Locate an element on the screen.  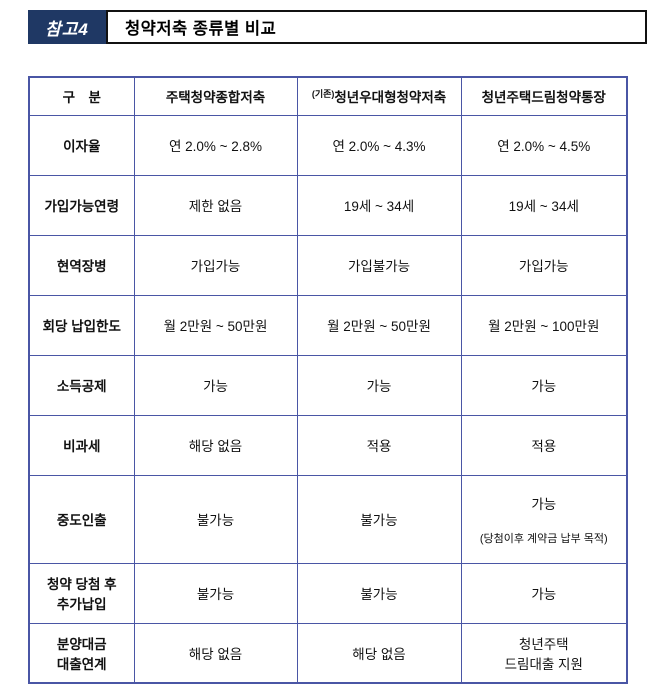
cell: 가입불가능 is located at coordinates (379, 265).